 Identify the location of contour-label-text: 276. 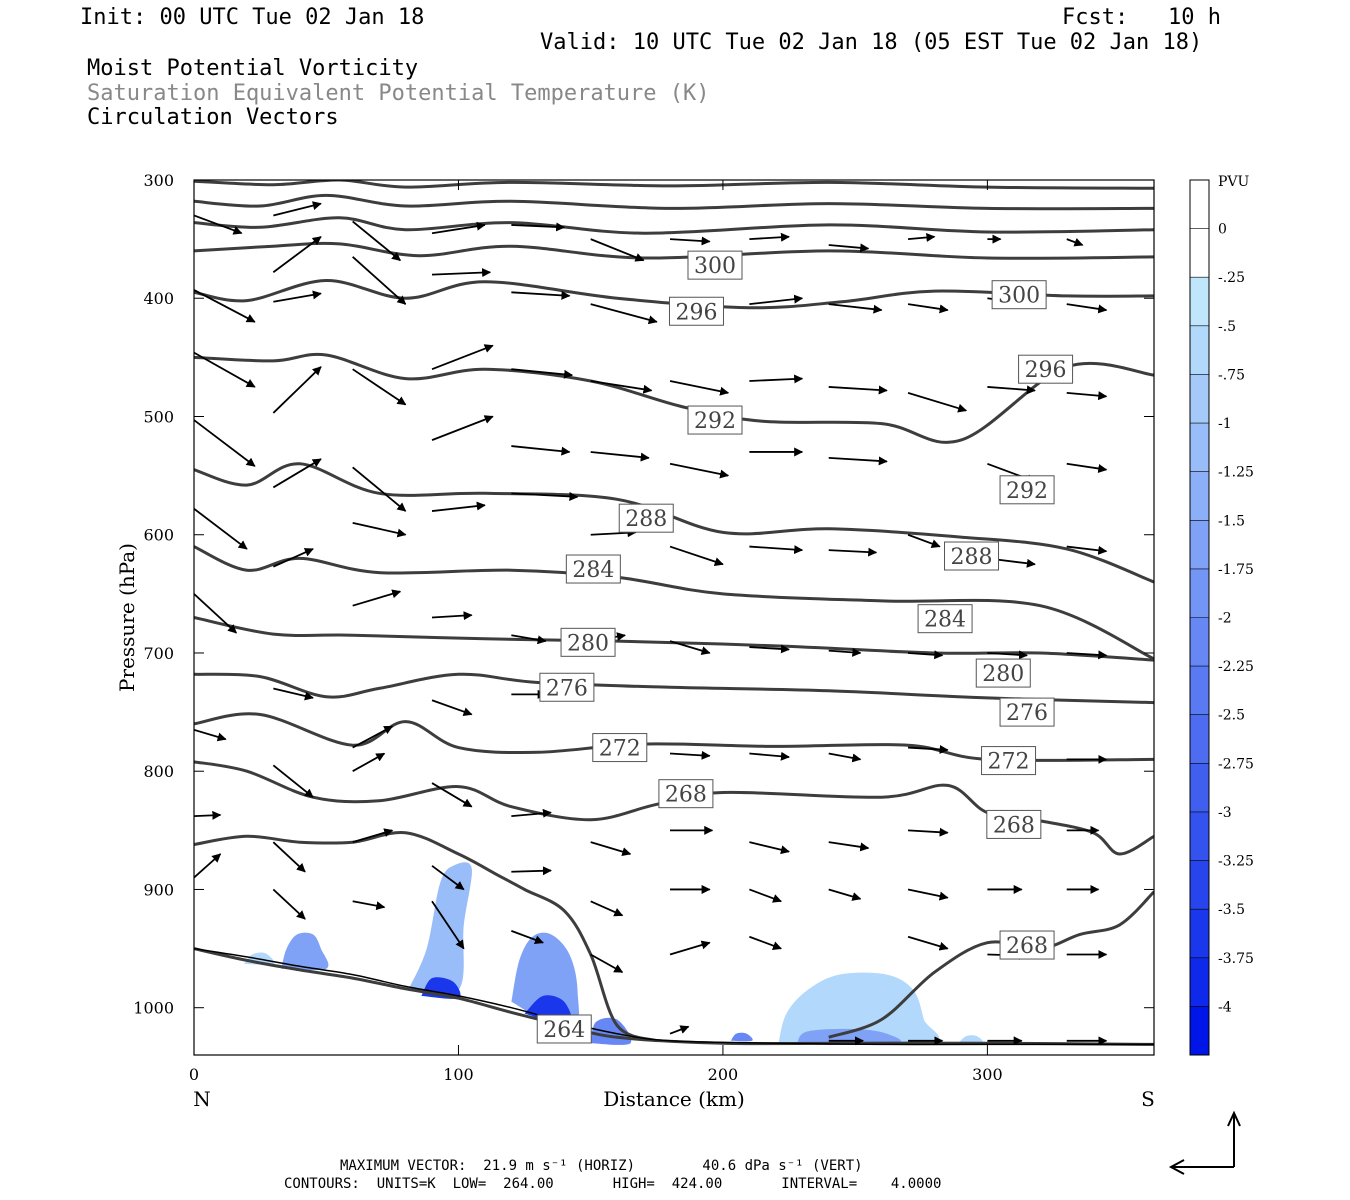
(1027, 713).